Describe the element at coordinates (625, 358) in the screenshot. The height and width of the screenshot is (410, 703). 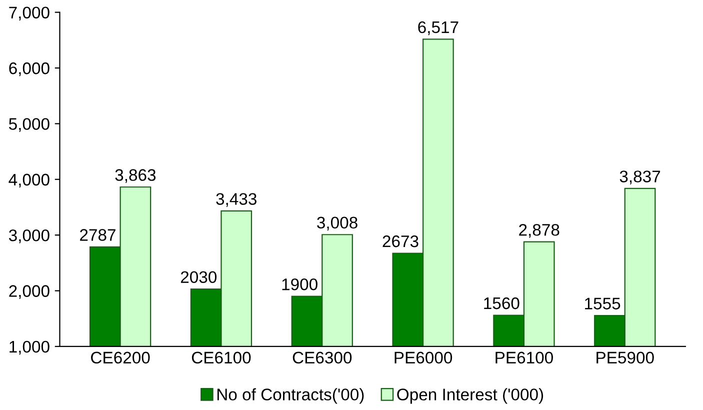
I see `x-tick-label: PE5900` at that location.